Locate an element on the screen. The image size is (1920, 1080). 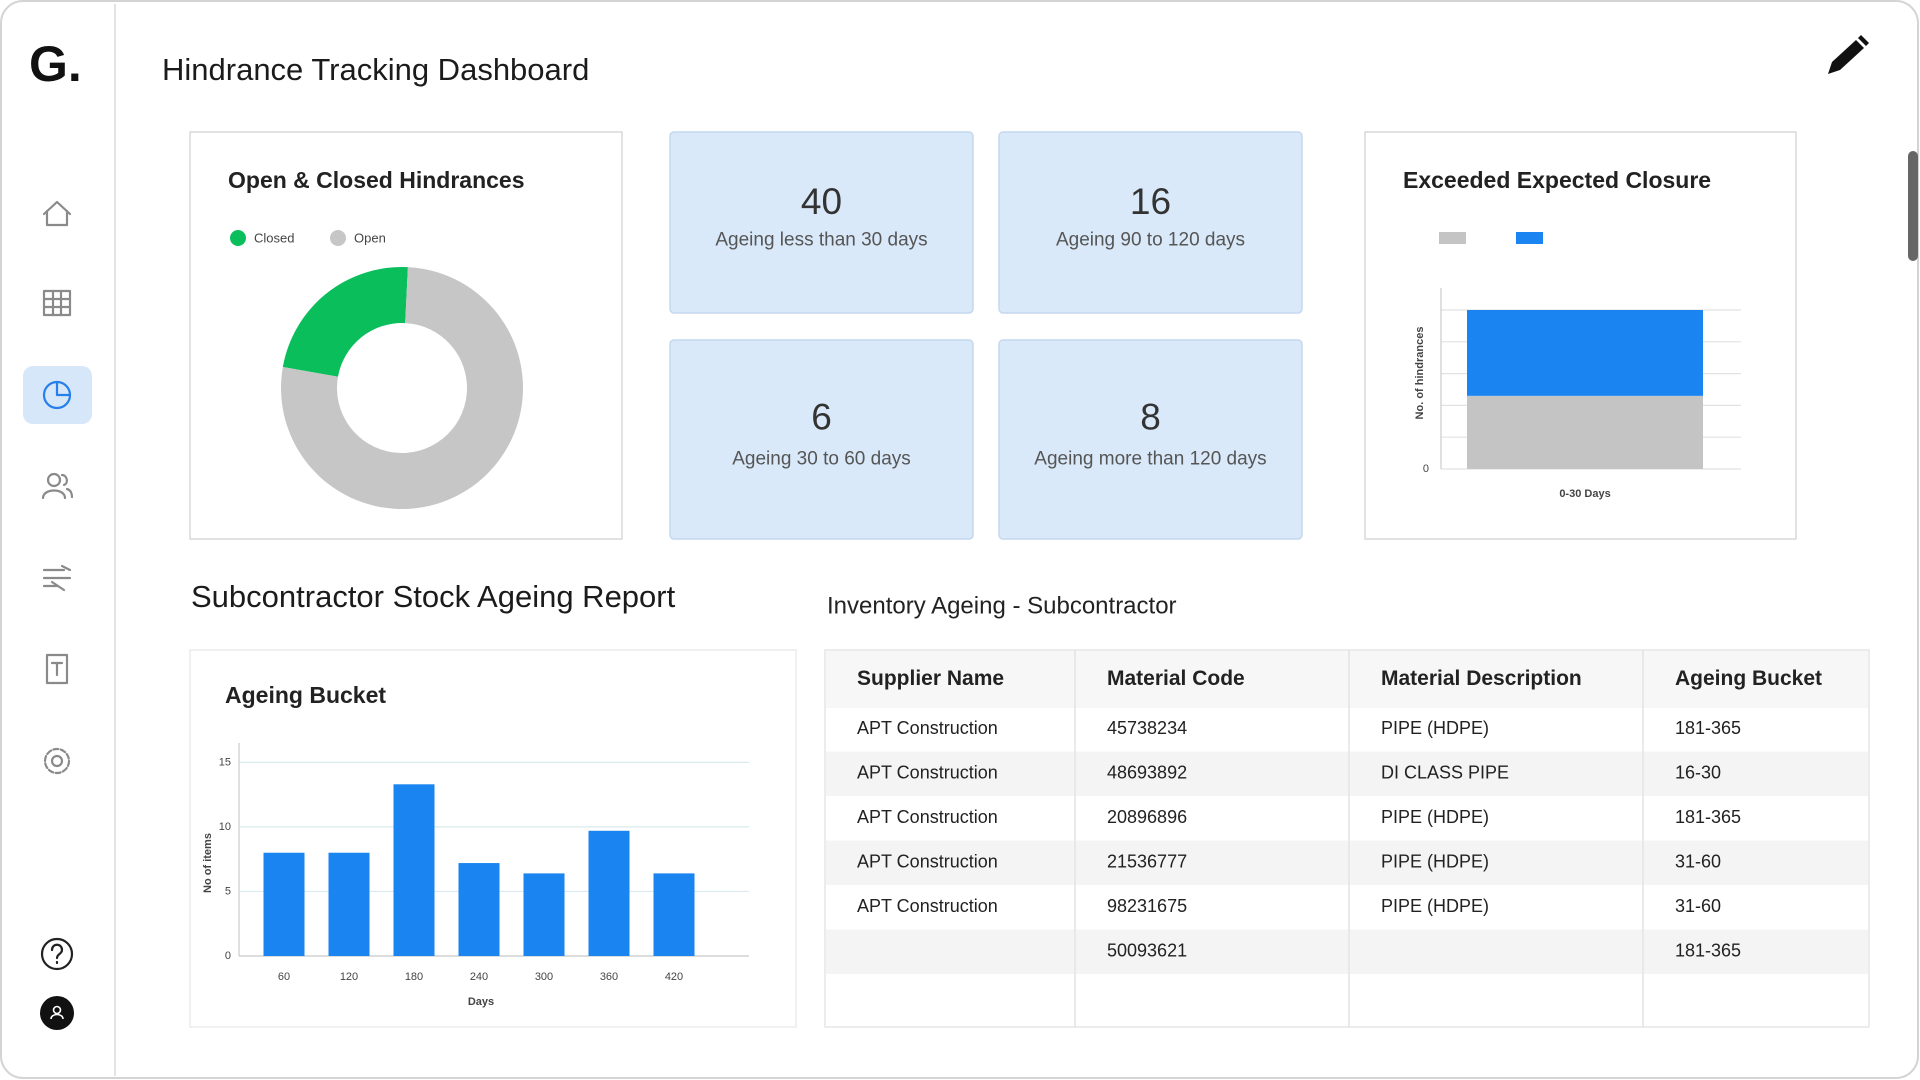
kpi-label: Ageing 90 to 120 days is located at coordinates (1150, 240).